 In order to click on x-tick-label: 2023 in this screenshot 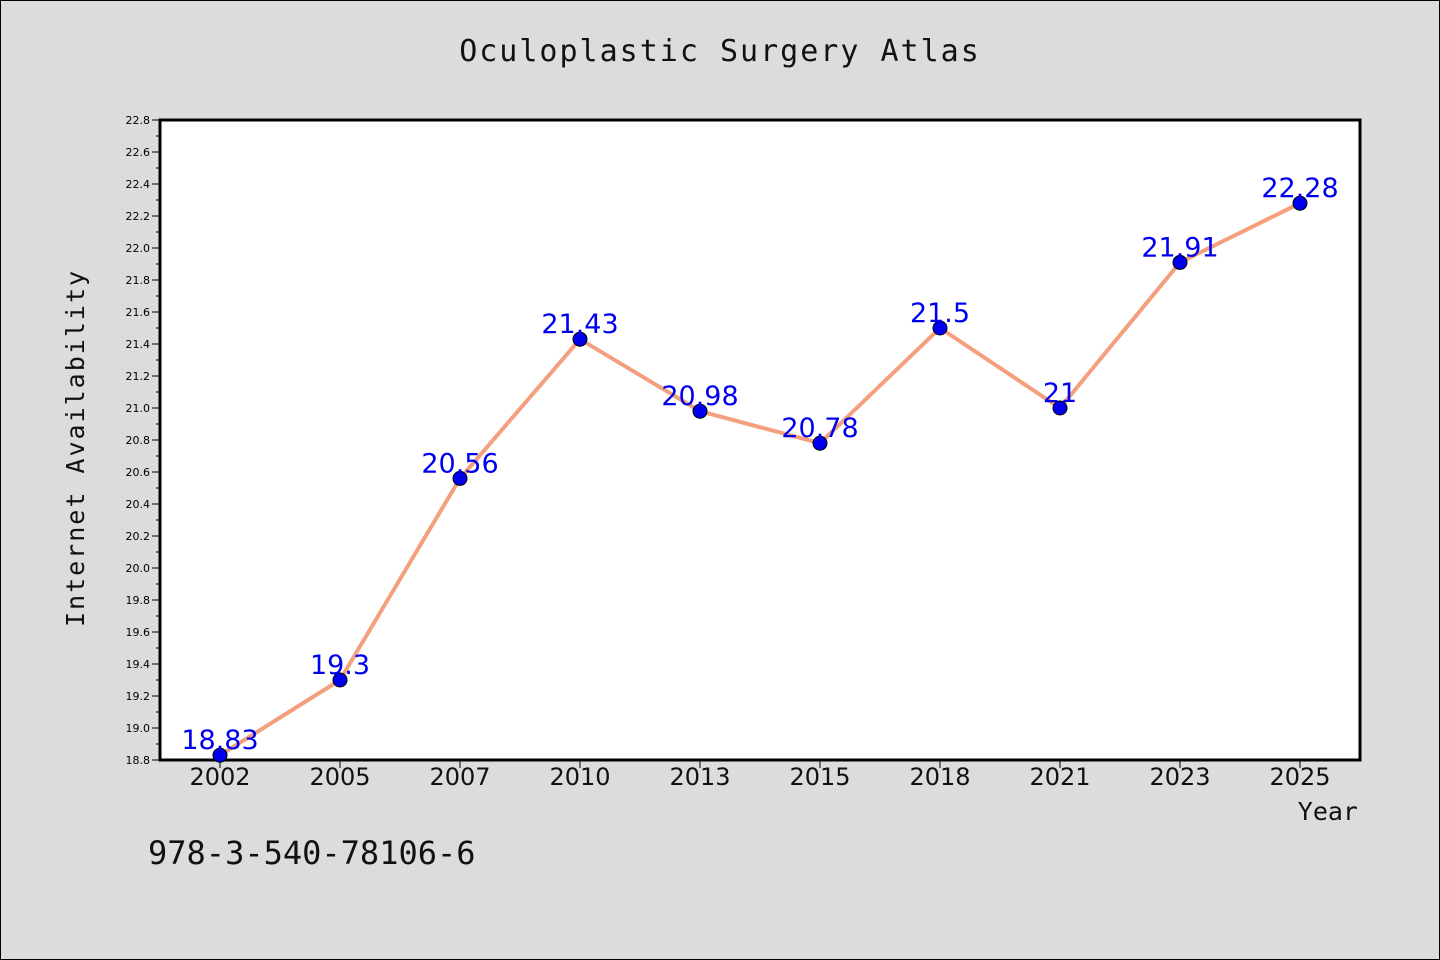, I will do `click(1179, 777)`.